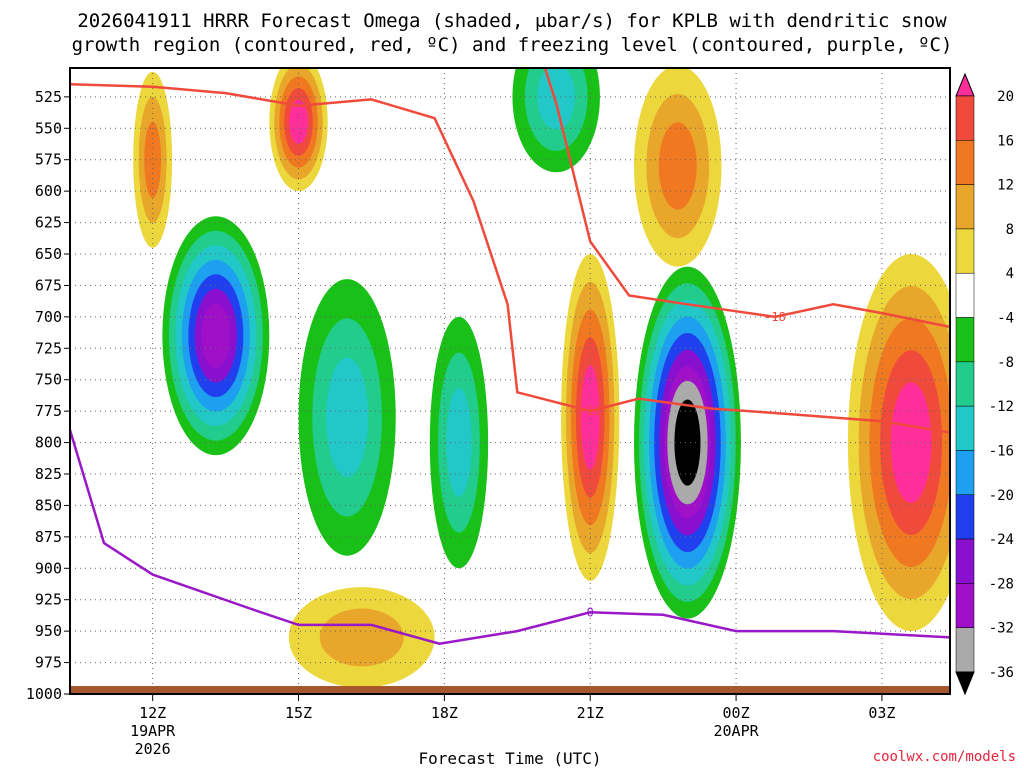 The width and height of the screenshot is (1024, 772). Describe the element at coordinates (48, 380) in the screenshot. I see `y-tick-label: 750` at that location.